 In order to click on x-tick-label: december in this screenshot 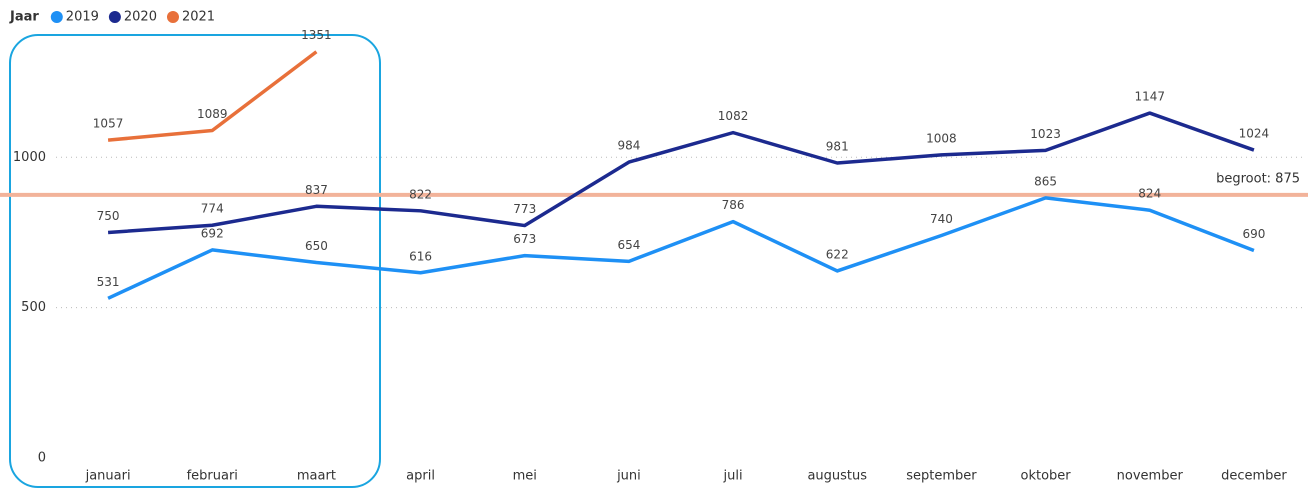, I will do `click(1254, 476)`.